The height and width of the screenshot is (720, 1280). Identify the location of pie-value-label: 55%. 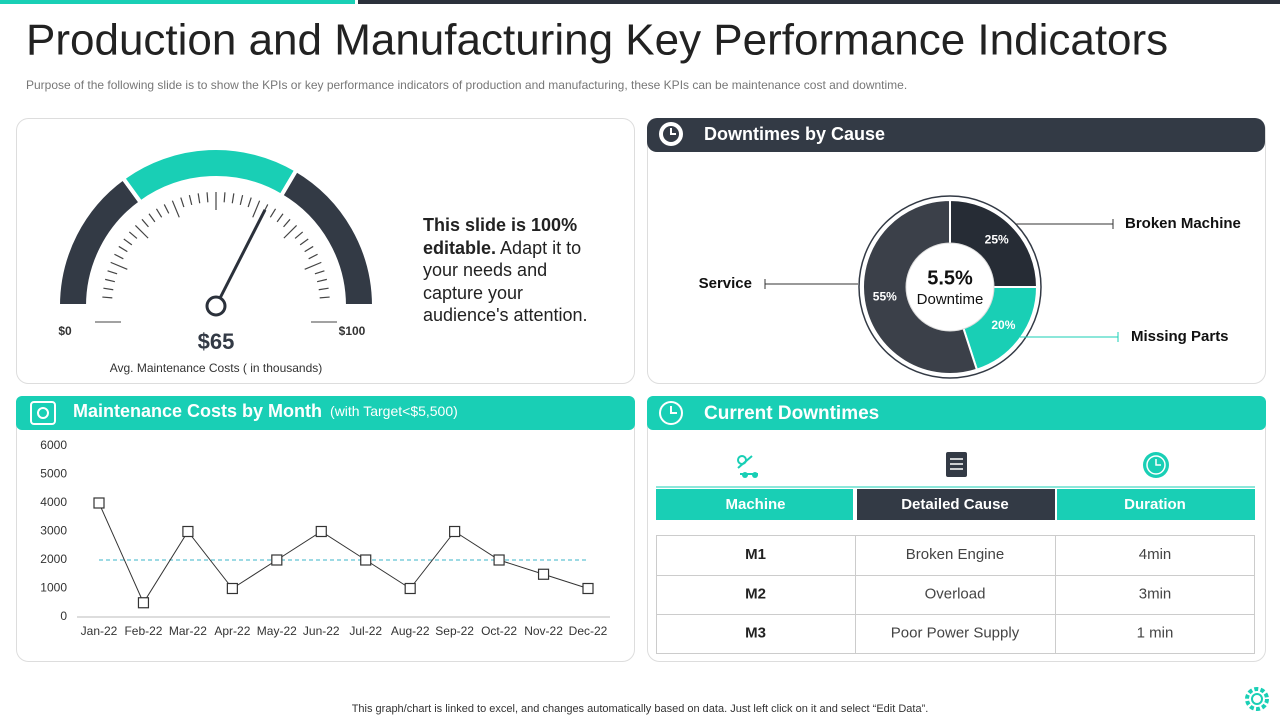
(885, 296).